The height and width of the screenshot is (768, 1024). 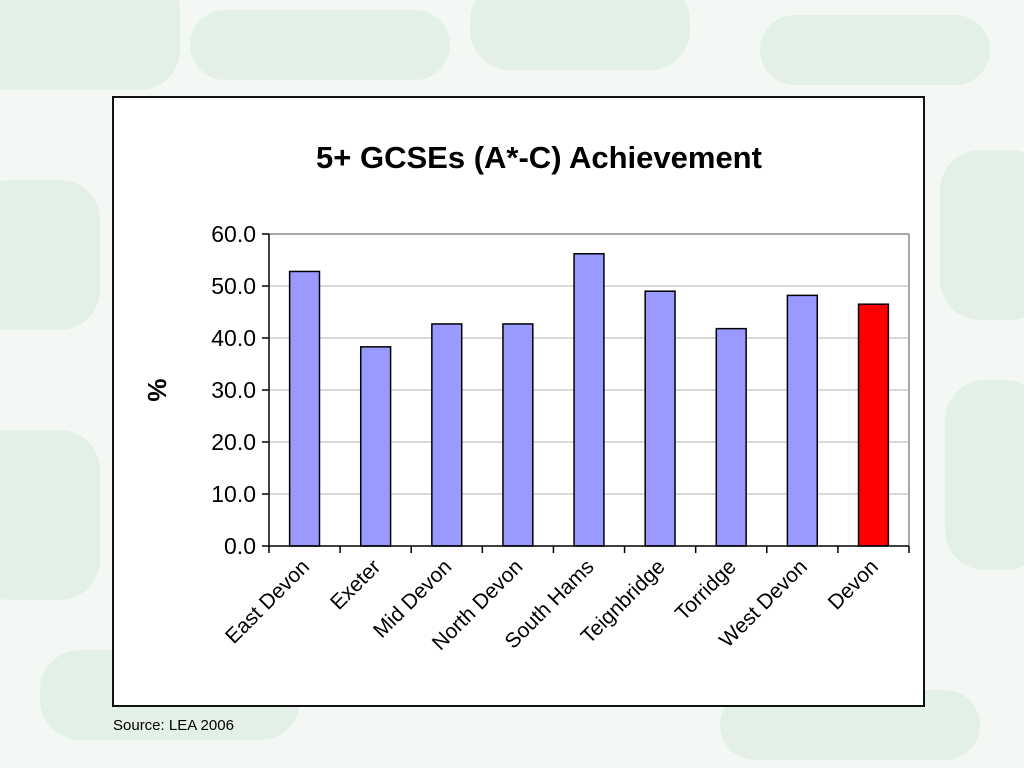 What do you see at coordinates (173, 725) in the screenshot?
I see `source-note: Source: LEA 2006` at bounding box center [173, 725].